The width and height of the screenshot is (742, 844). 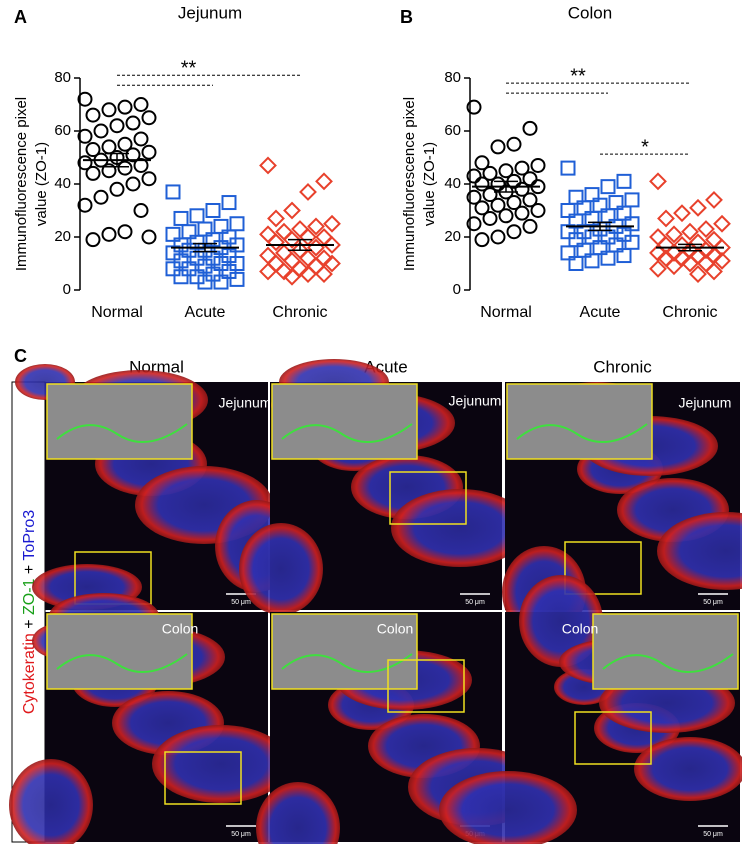 What do you see at coordinates (578, 76) in the screenshot?
I see `significance-label: **` at bounding box center [578, 76].